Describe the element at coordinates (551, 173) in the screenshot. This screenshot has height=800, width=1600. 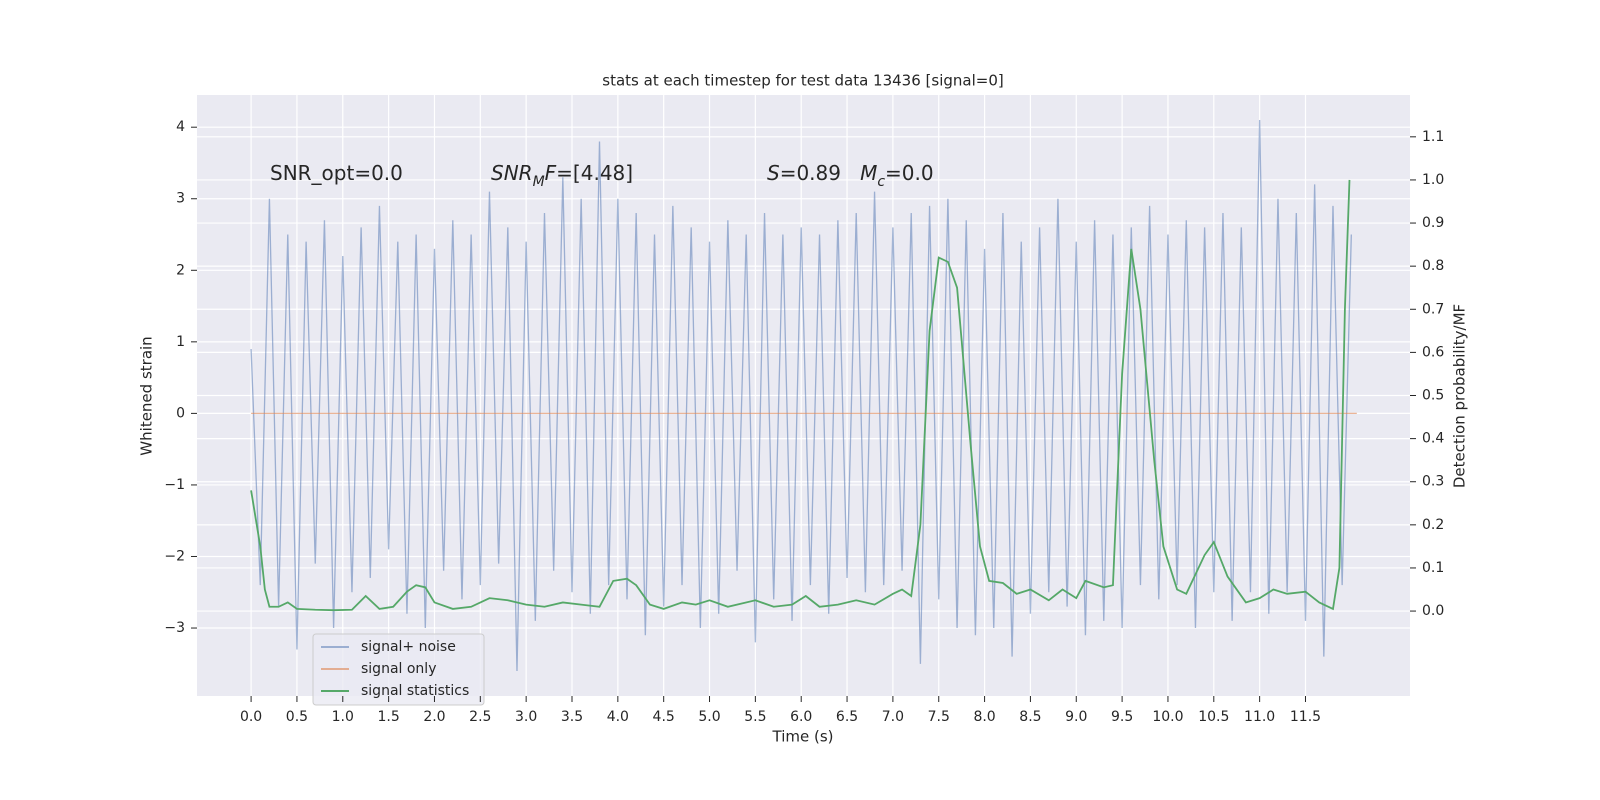
I see `annotation-part: F` at that location.